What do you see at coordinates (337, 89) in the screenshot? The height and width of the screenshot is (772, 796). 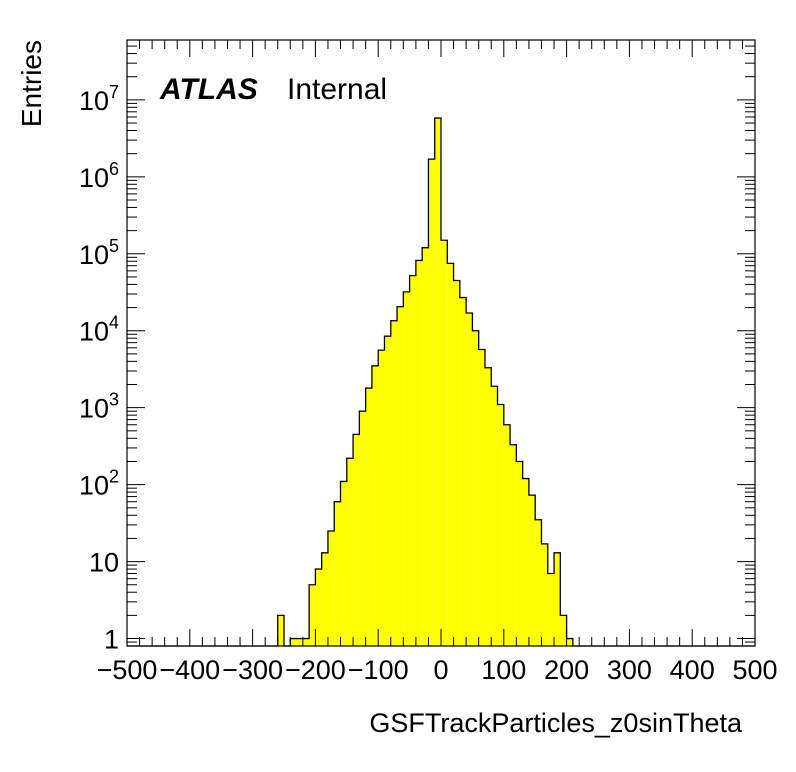 I see `internal-label: Internal` at bounding box center [337, 89].